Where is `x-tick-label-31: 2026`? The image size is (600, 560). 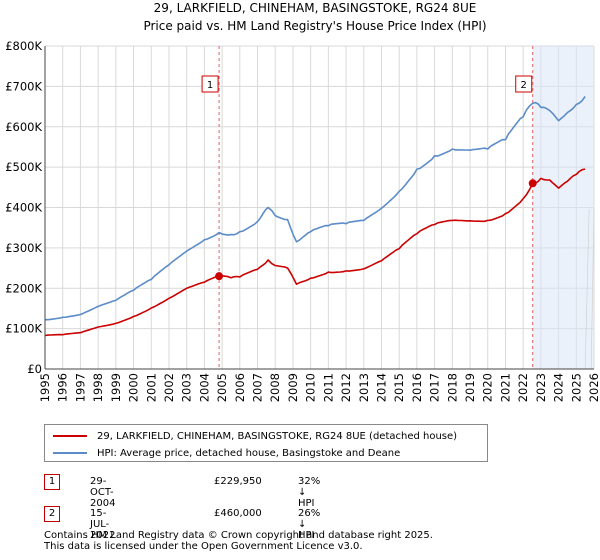
x-tick-label-31: 2026 is located at coordinates (593, 387).